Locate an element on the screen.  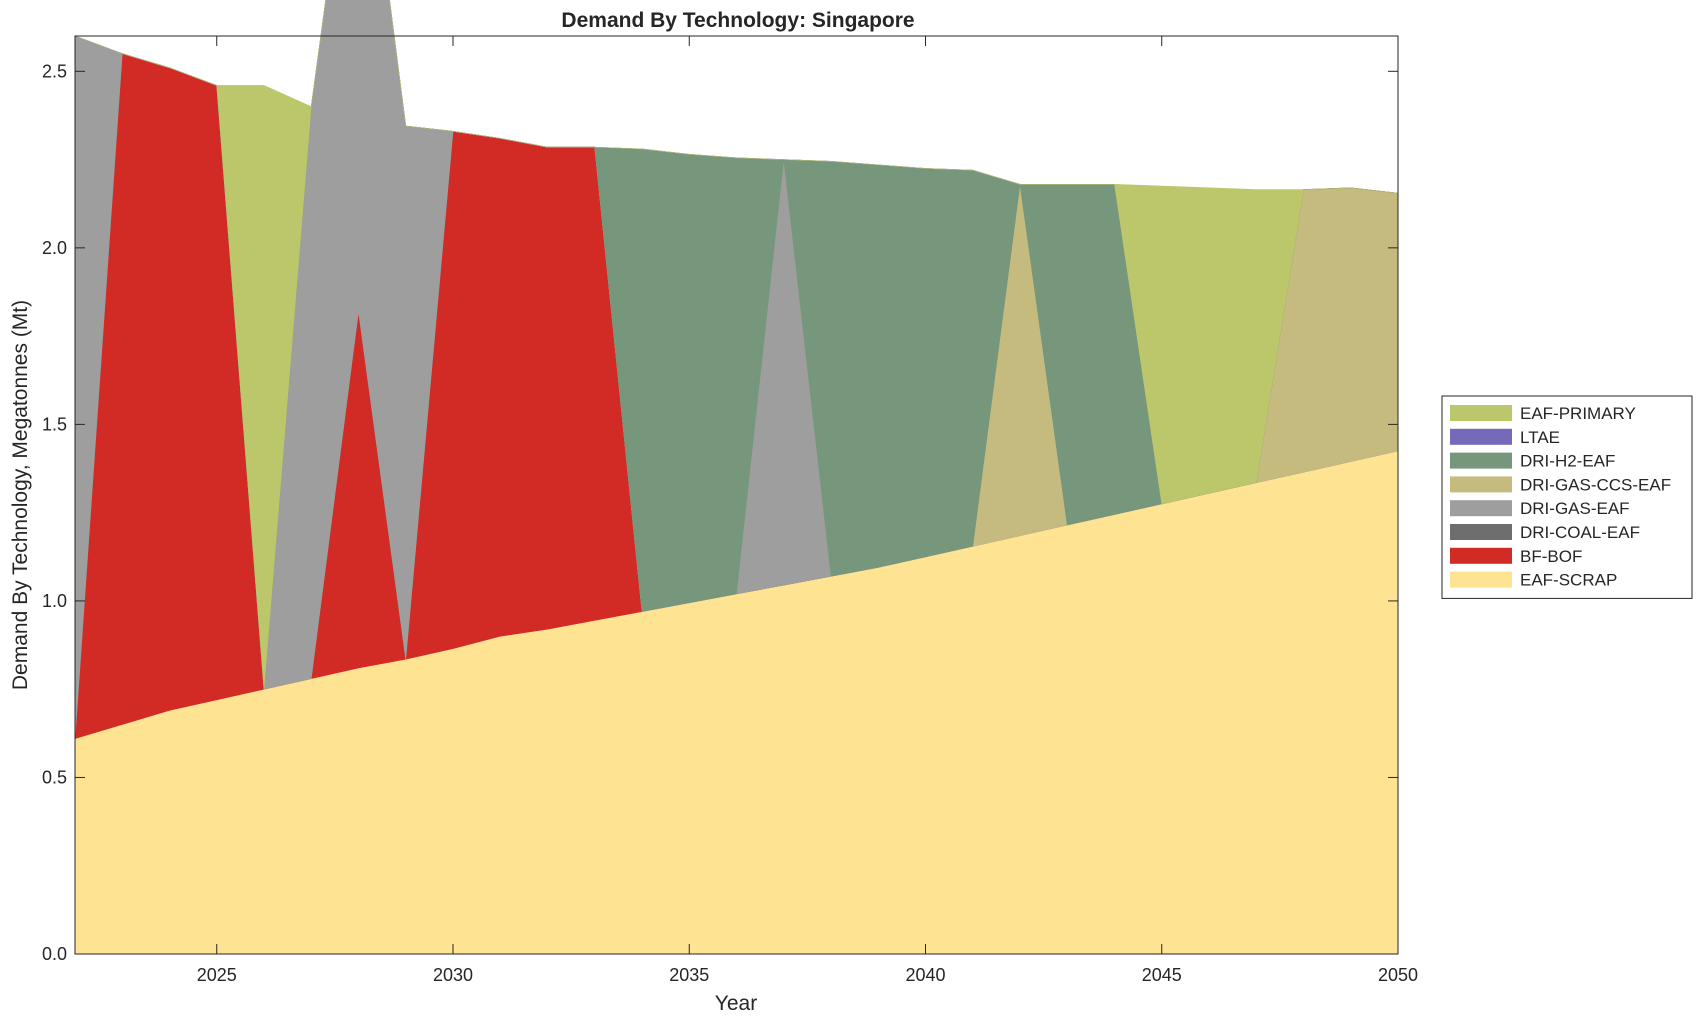
x-tick-label: 2030 is located at coordinates (453, 975).